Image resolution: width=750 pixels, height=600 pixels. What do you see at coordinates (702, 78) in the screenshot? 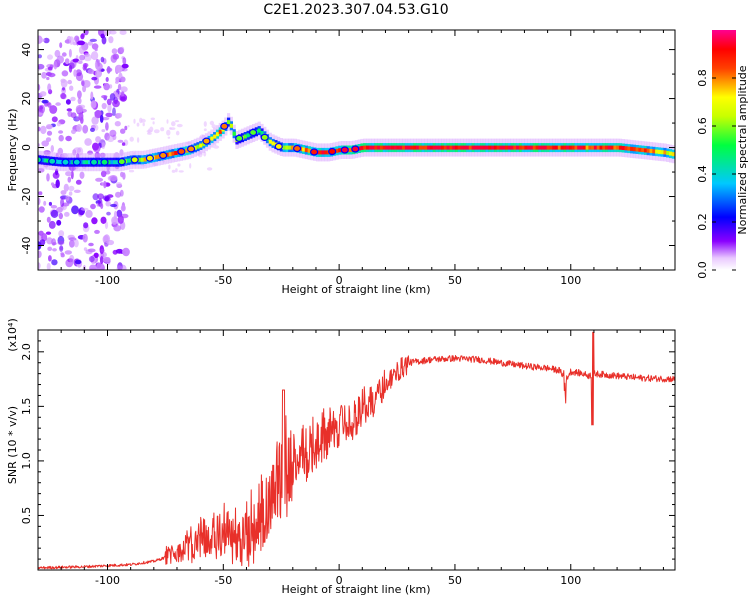
I see `colorbar-tick-label: 0.8` at bounding box center [702, 78].